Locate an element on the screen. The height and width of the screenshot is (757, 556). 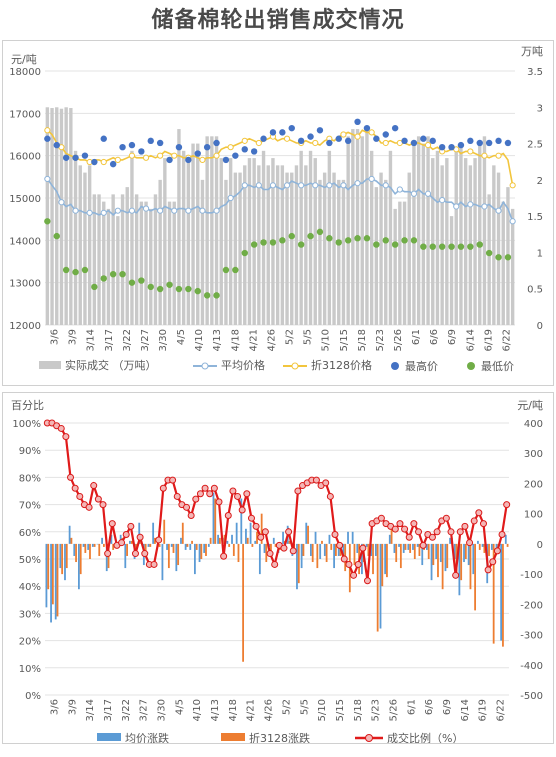
legend-marker-min is located at coordinates (471, 366).